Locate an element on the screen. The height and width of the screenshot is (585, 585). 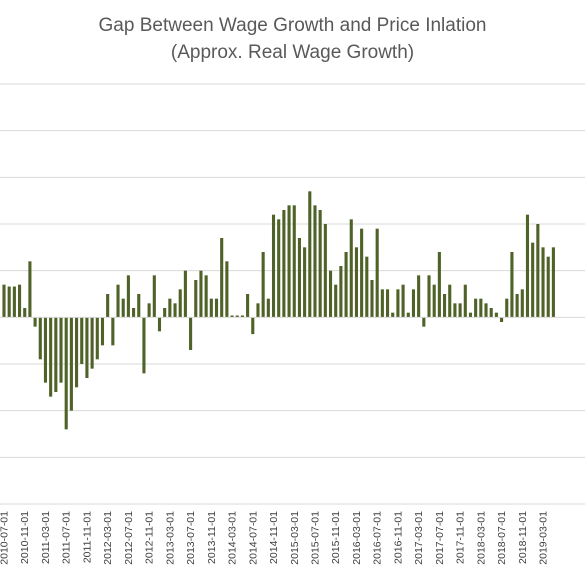
x-tick-label: 2015-03-01 is located at coordinates (295, 538).